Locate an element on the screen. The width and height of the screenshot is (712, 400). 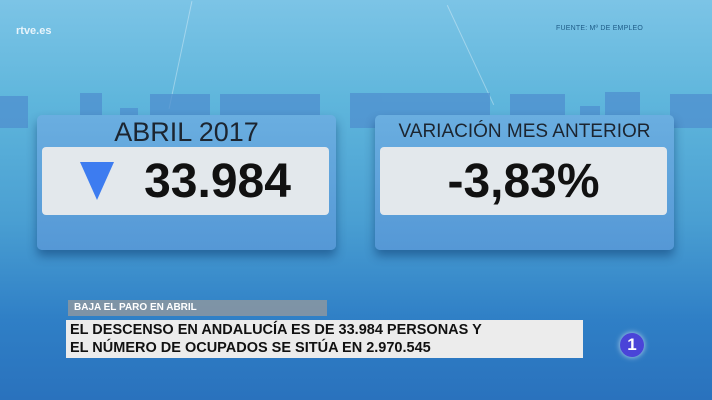
variation-header: VARIACIÓN MES ANTERIOR is located at coordinates (524, 131).